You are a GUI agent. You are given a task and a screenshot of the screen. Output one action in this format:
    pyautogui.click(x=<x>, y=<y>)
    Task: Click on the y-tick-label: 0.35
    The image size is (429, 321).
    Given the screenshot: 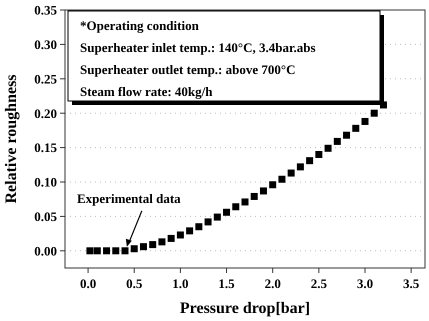 What is the action you would take?
    pyautogui.click(x=46, y=10)
    